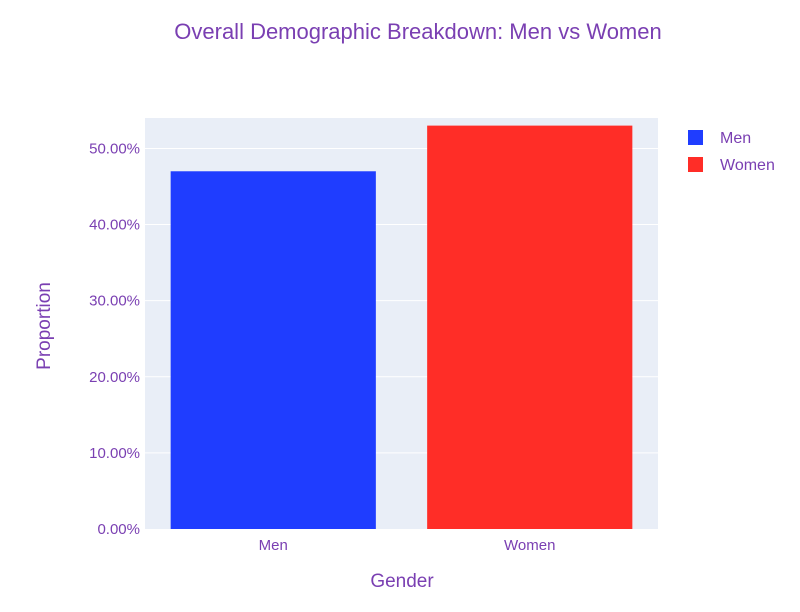  I want to click on x-tick-label: Women, so click(529, 545).